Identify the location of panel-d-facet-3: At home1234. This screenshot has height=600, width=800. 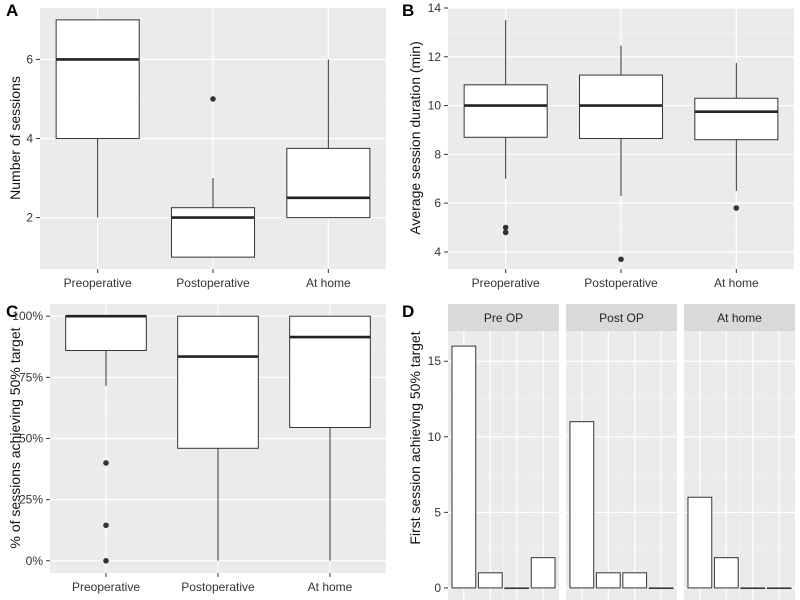
(739, 452).